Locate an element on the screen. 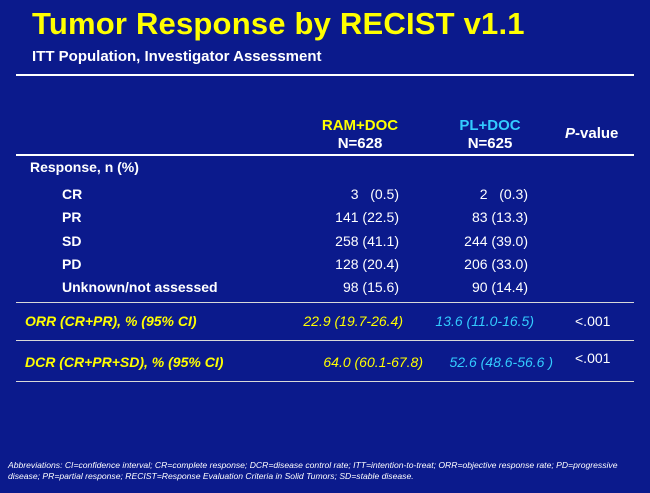 This screenshot has width=650, height=493. header-divider is located at coordinates (325, 155).